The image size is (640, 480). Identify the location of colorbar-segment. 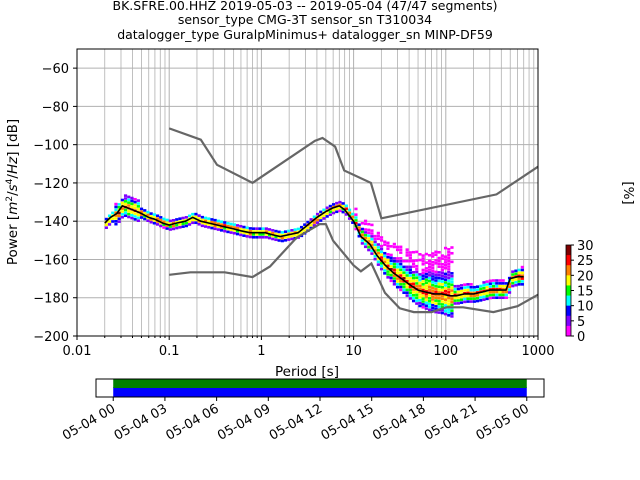
(568, 270).